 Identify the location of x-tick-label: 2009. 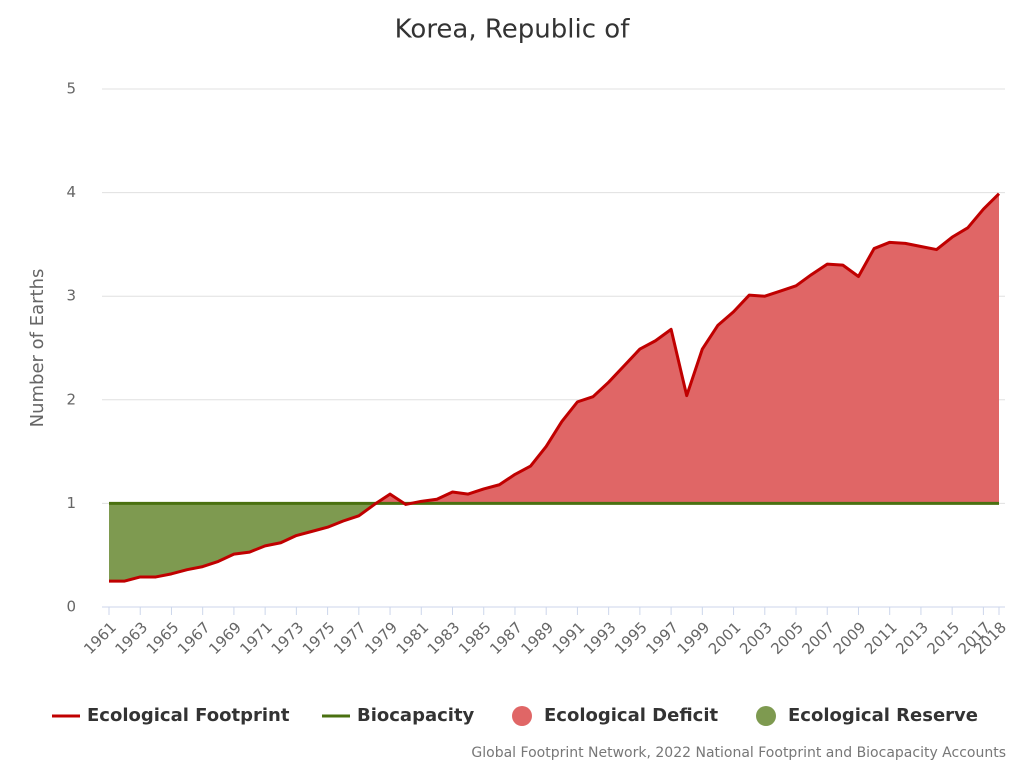
(850, 638).